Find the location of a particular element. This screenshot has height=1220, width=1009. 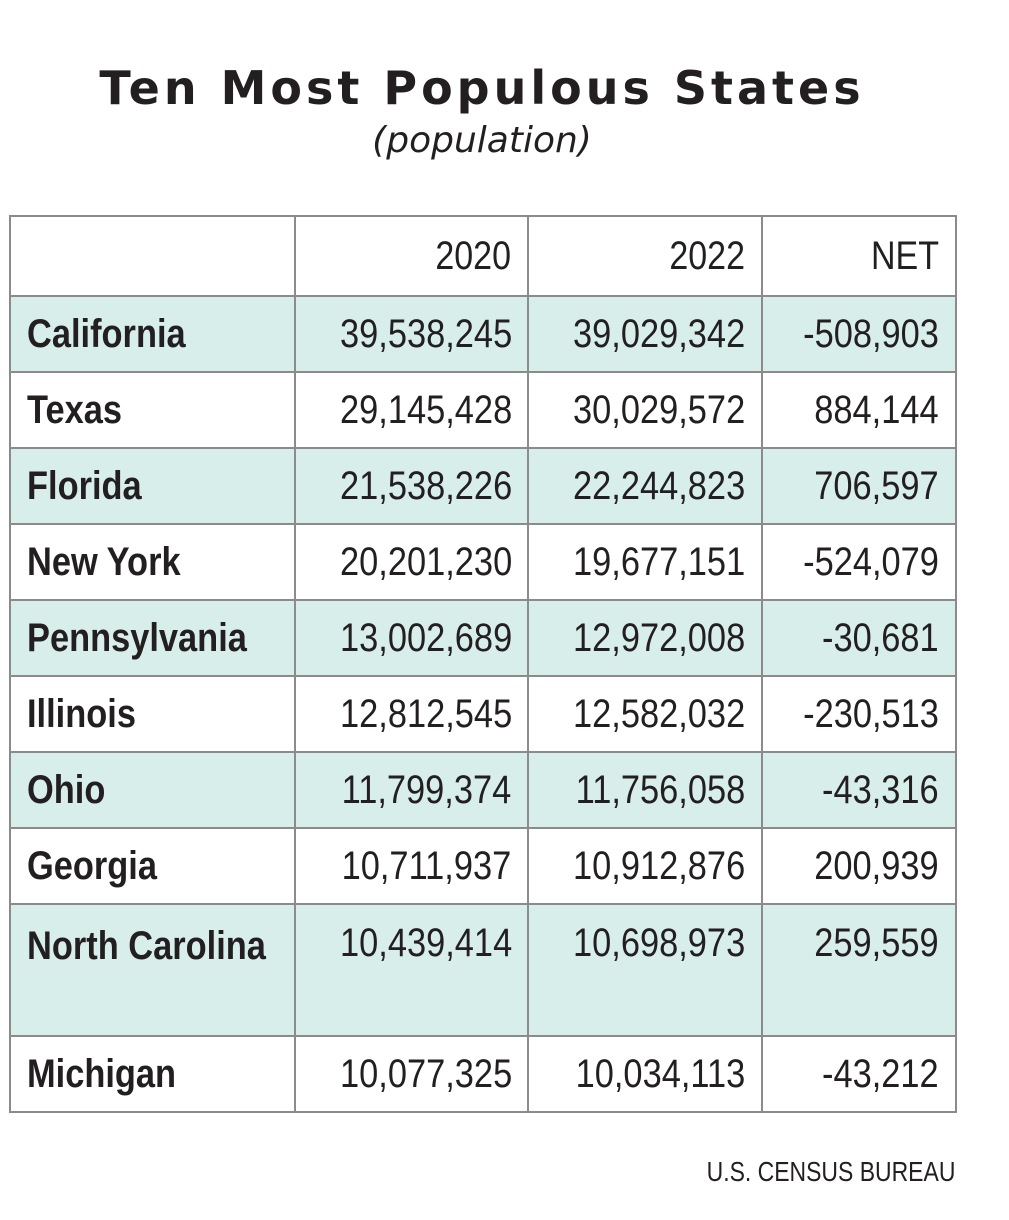

table-row: Florida 21,538,226 22,244,823 706,597 is located at coordinates (483, 486).